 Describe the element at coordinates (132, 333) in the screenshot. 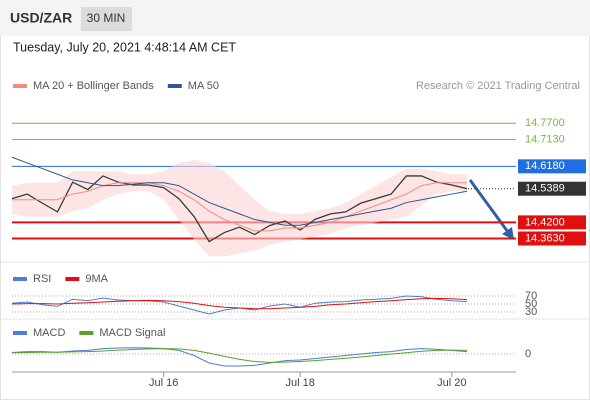

I see `legend-label: MACD Signal` at that location.